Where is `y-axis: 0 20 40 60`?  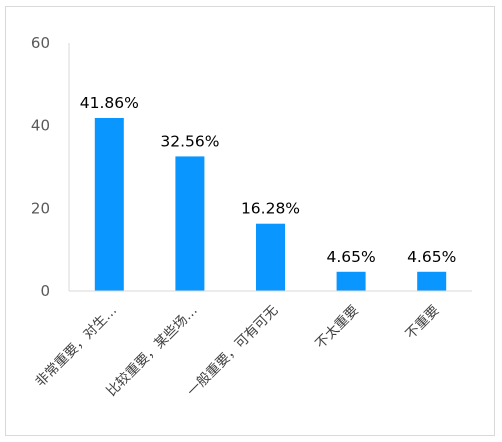
y-axis: 0 20 40 60 is located at coordinates (50, 167).